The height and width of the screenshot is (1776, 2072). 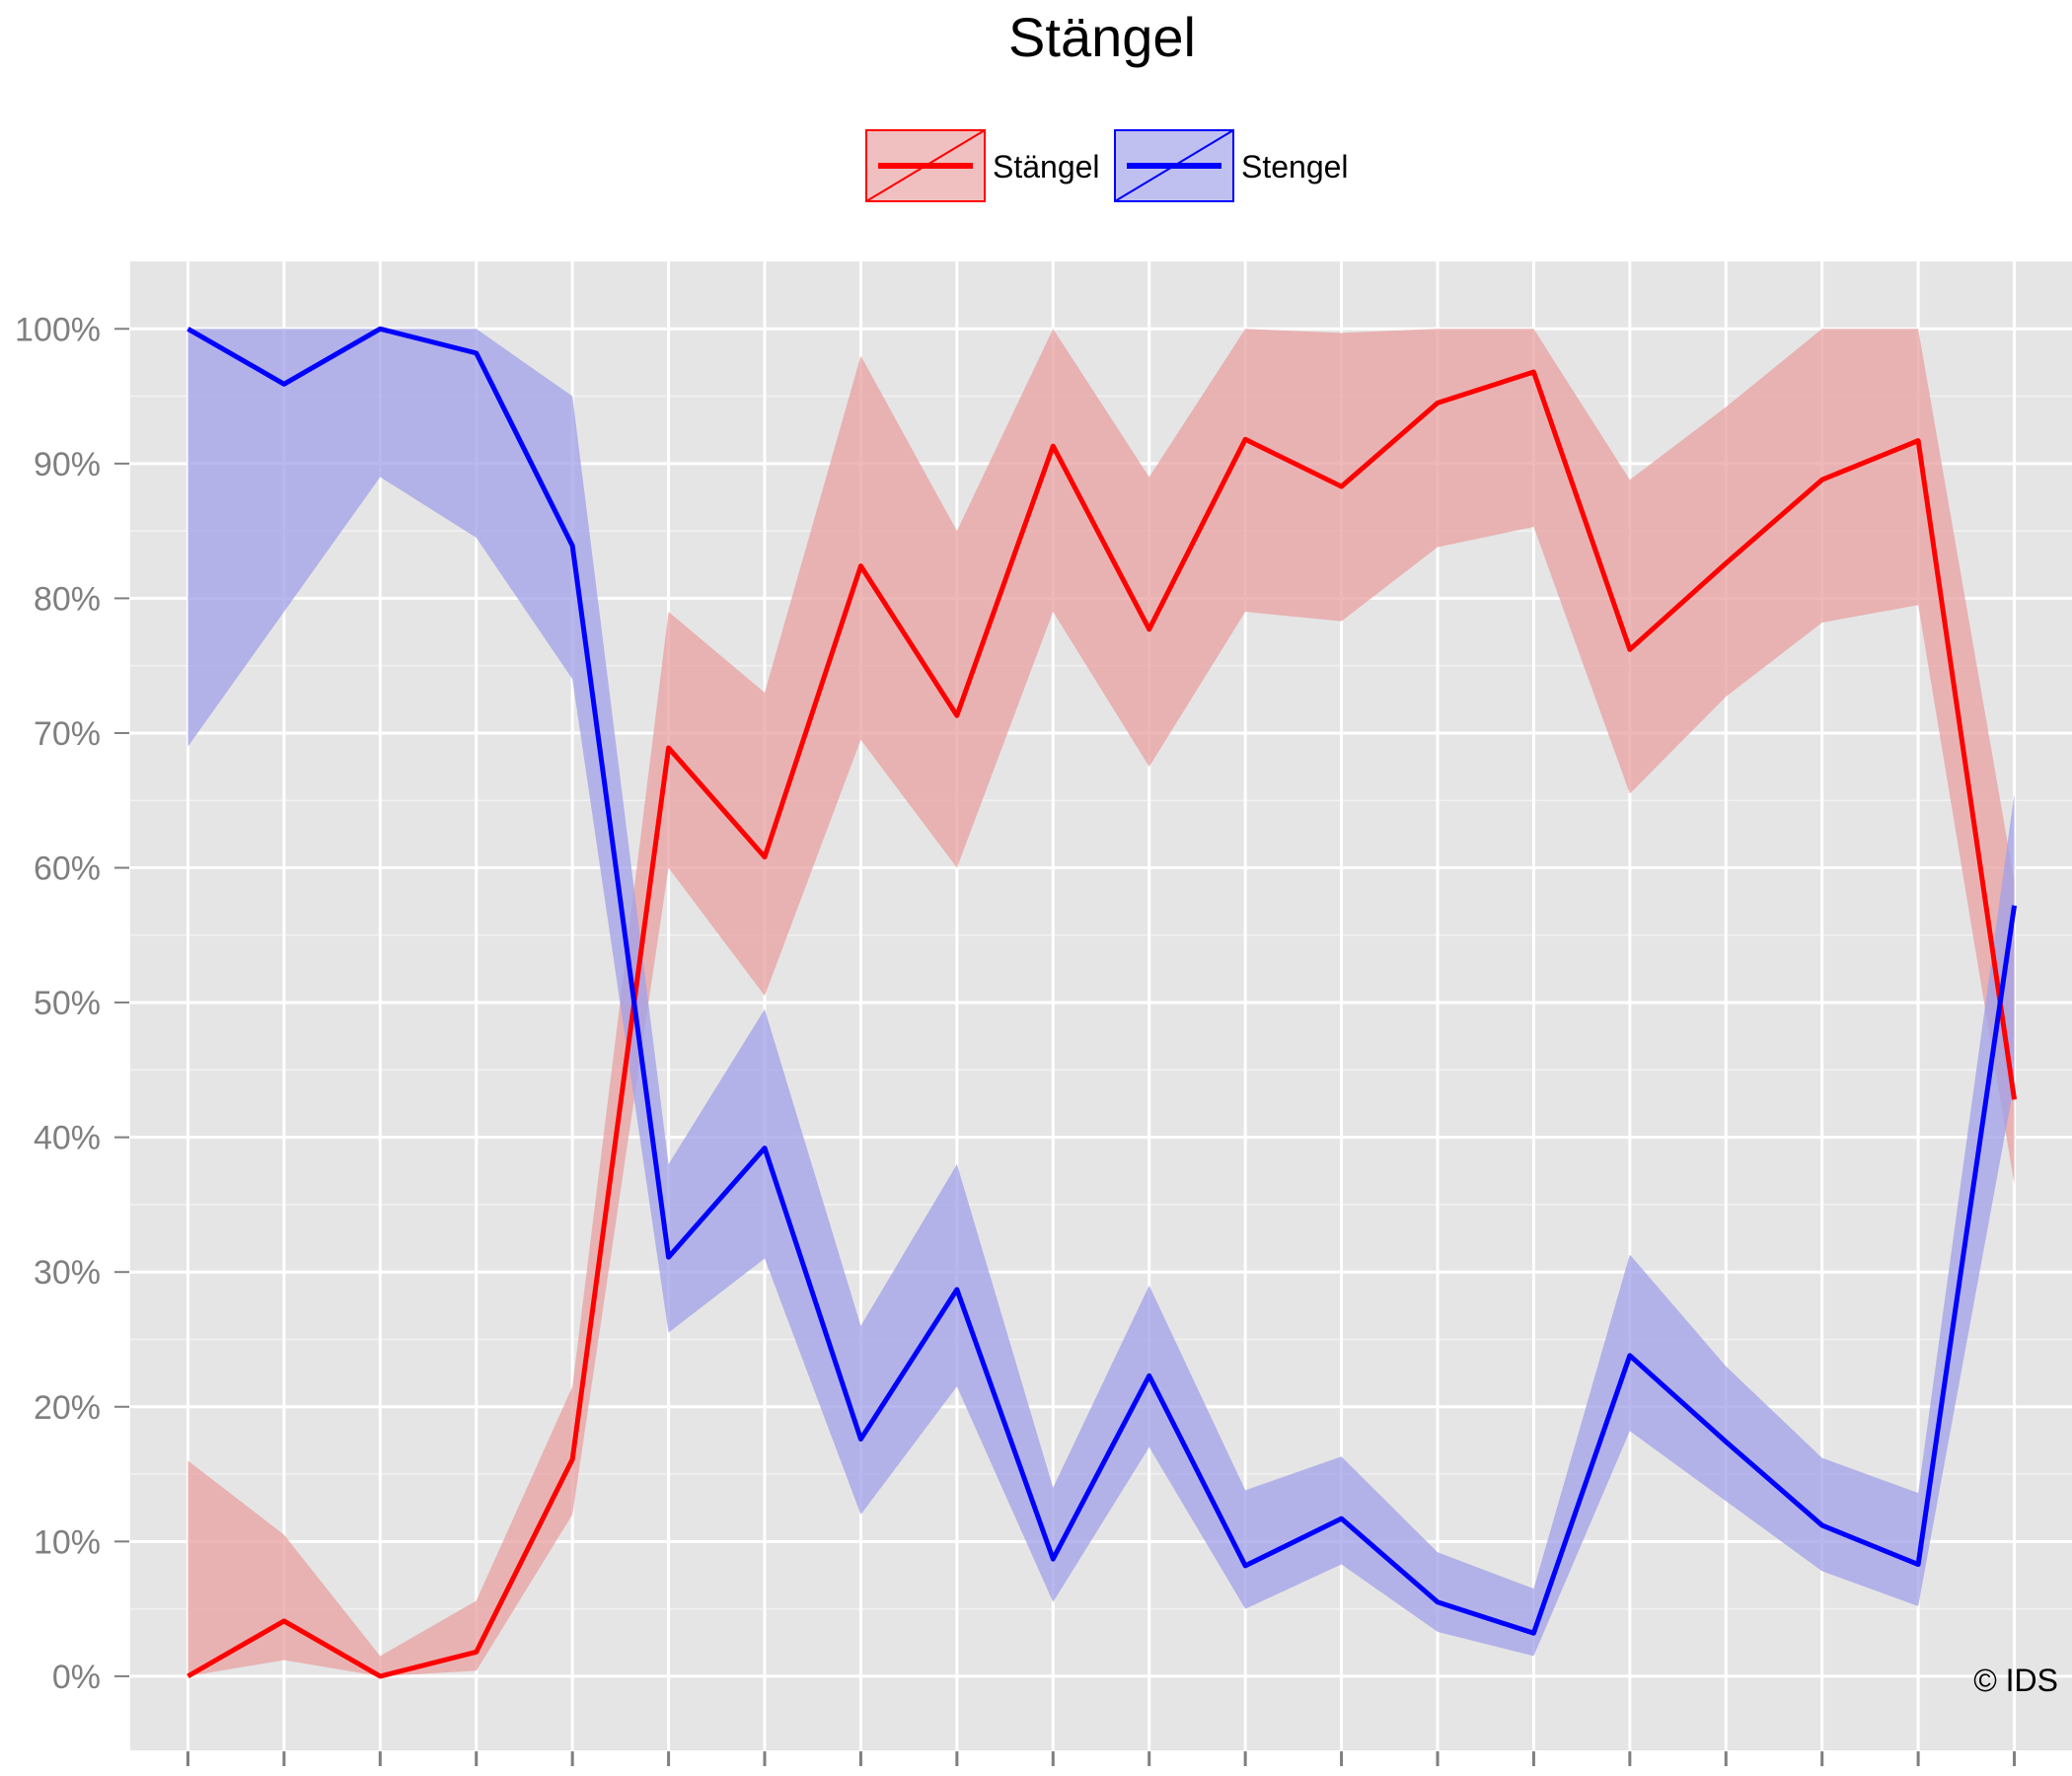 I want to click on y-tick-label: 30%, so click(x=67, y=1273).